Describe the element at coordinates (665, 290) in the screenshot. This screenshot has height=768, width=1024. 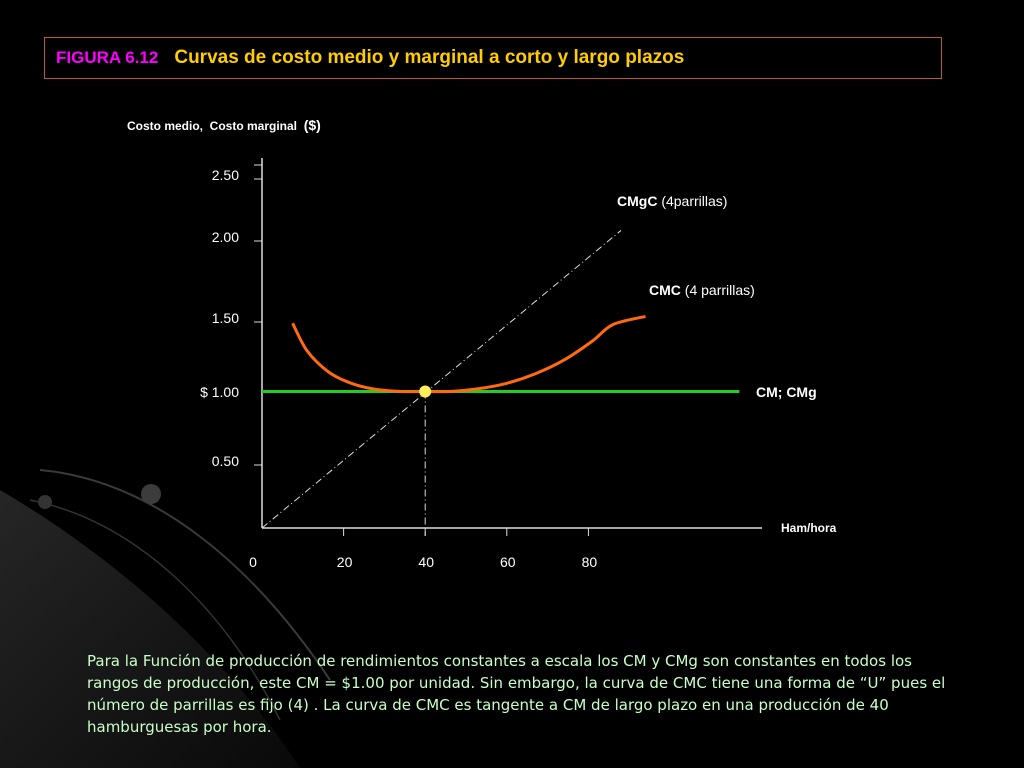
I see `series-label-bold: CMC` at that location.